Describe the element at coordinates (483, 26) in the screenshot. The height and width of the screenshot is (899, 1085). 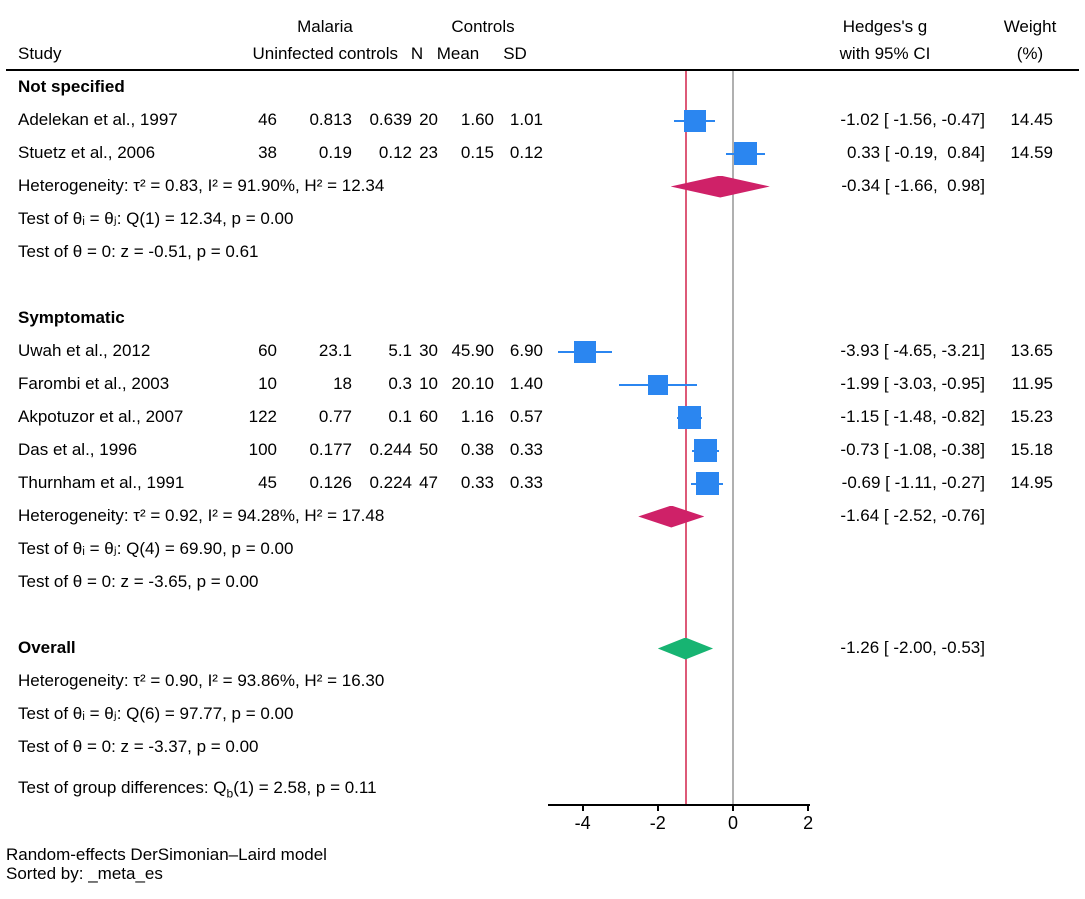
I see `group2-header: Controls` at that location.